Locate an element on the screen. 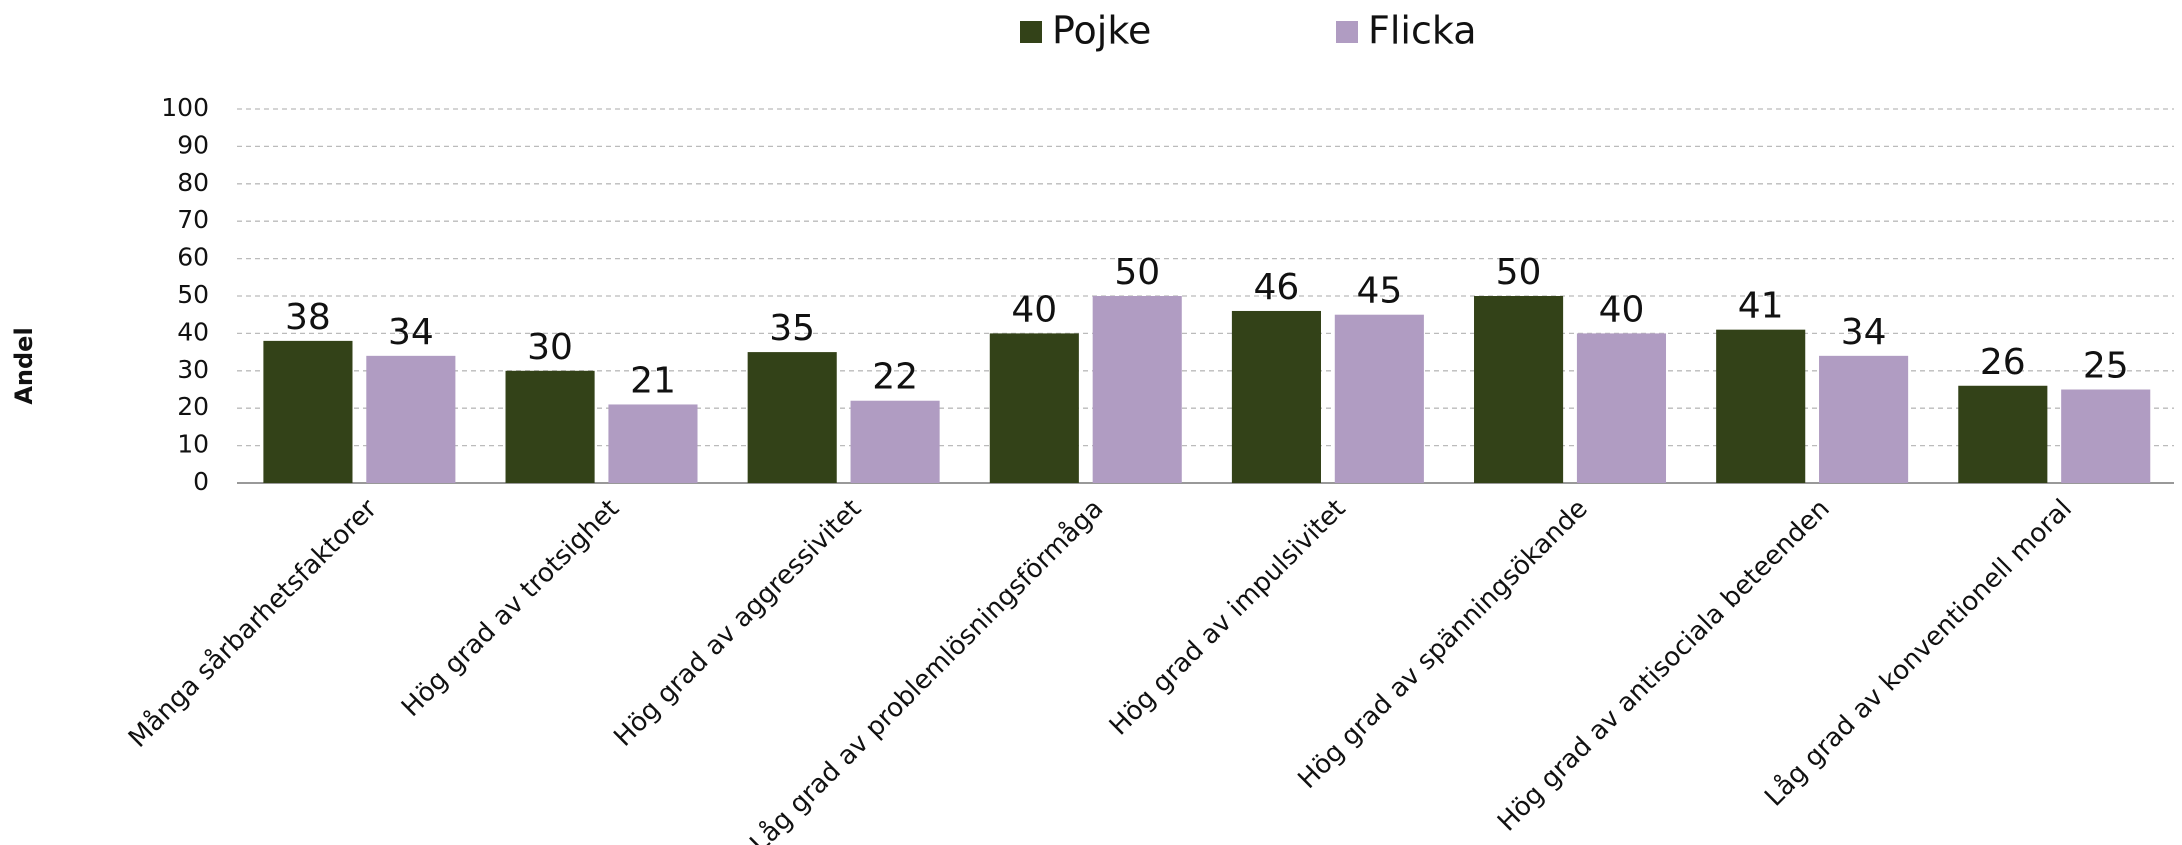 This screenshot has height=845, width=2182. data-label: 25 is located at coordinates (2106, 366).